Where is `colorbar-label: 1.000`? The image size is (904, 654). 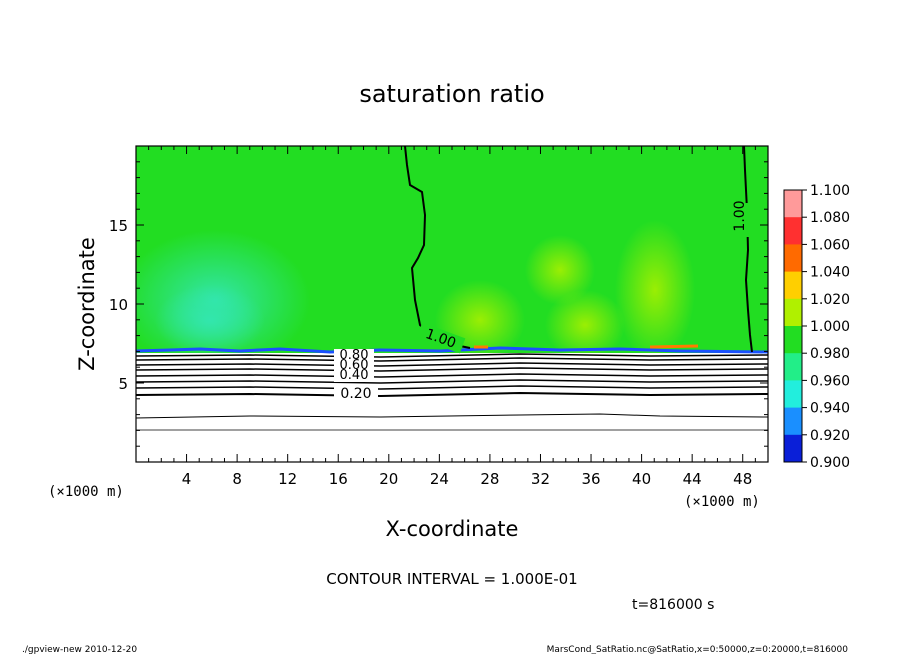 colorbar-label: 1.000 is located at coordinates (830, 327).